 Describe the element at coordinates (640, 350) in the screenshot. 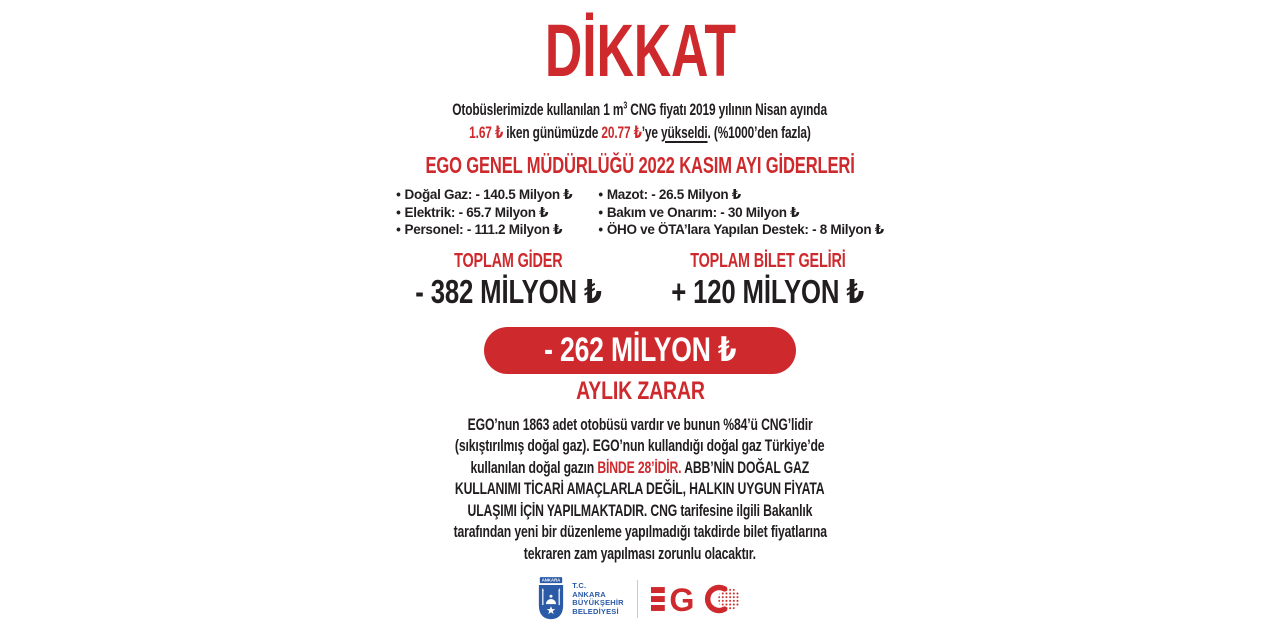

I see `loss-badge: - 262 MİLYON ₺` at that location.